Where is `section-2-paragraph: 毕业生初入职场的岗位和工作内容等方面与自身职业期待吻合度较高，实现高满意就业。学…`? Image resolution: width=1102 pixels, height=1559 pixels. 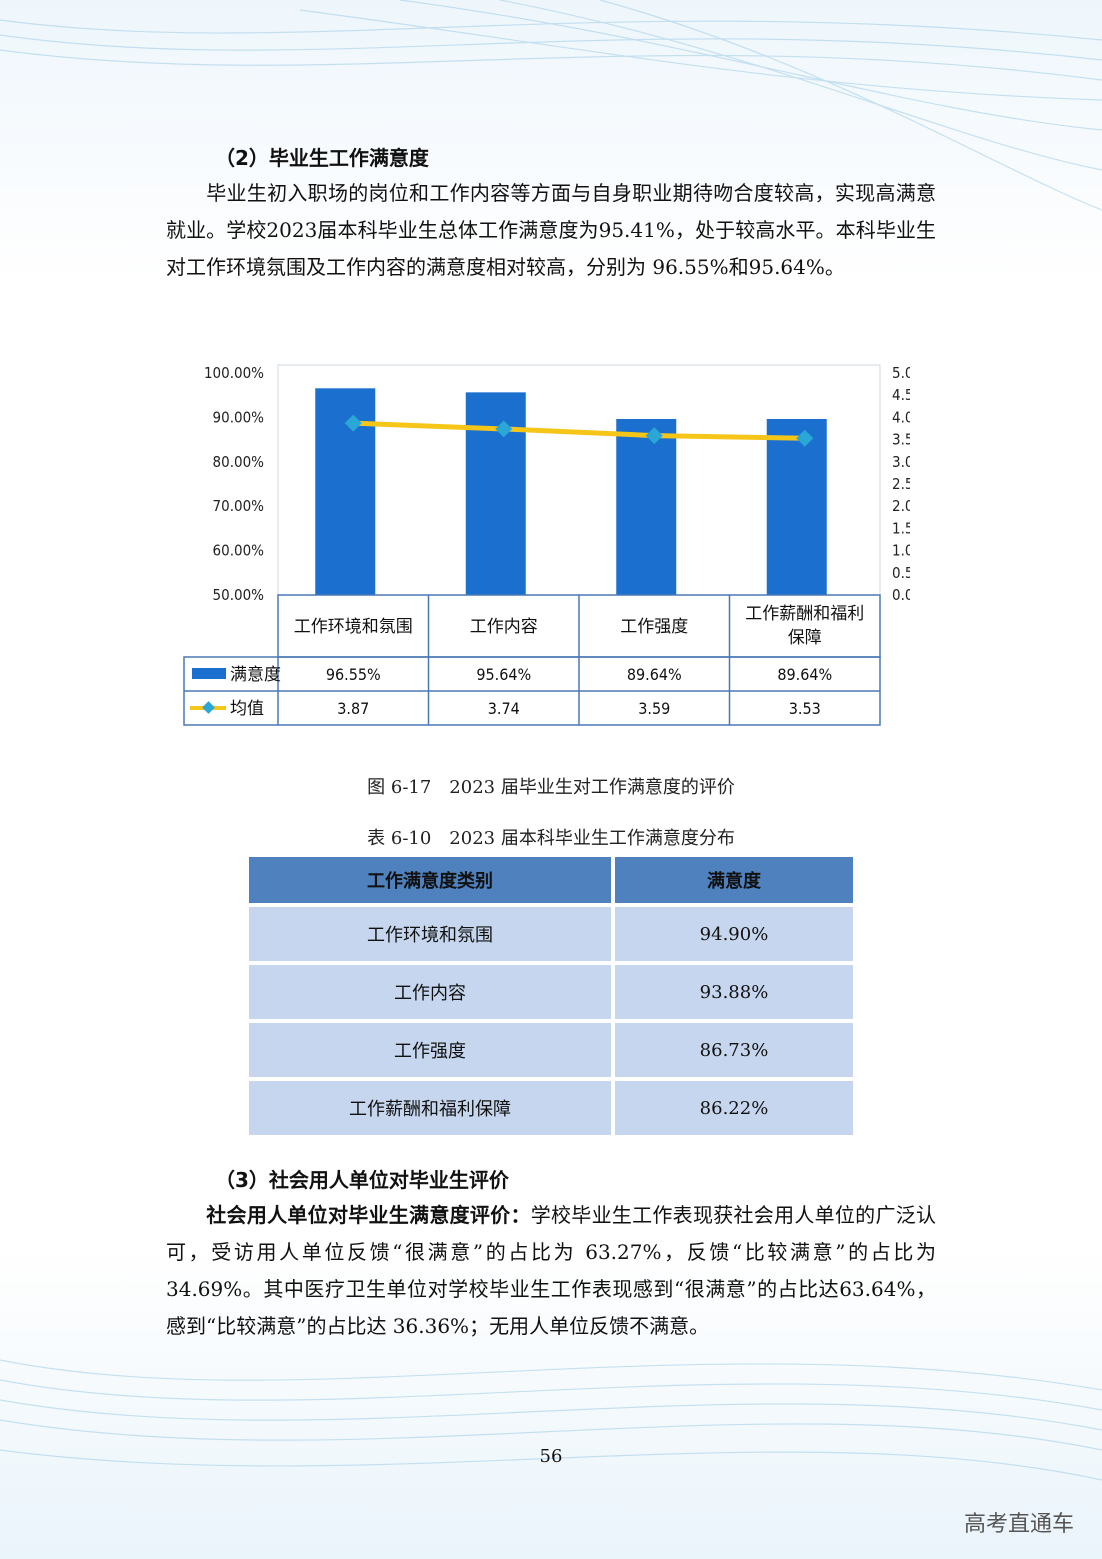 section-2-paragraph: 毕业生初入职场的岗位和工作内容等方面与自身职业期待吻合度较高，实现高满意就业。学… is located at coordinates (551, 230).